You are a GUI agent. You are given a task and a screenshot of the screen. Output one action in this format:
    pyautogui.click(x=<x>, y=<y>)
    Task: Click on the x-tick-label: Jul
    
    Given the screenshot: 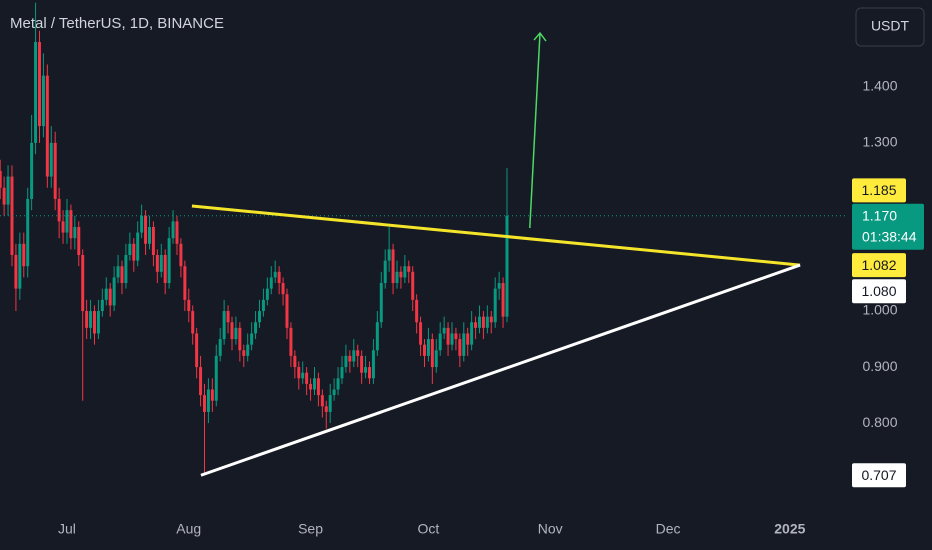 What is the action you would take?
    pyautogui.click(x=67, y=529)
    